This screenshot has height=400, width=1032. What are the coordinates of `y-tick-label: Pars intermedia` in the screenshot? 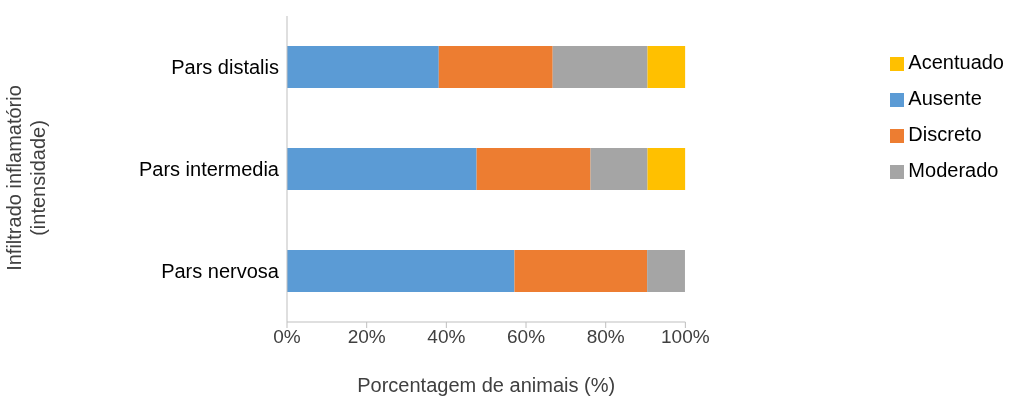 It's located at (209, 169).